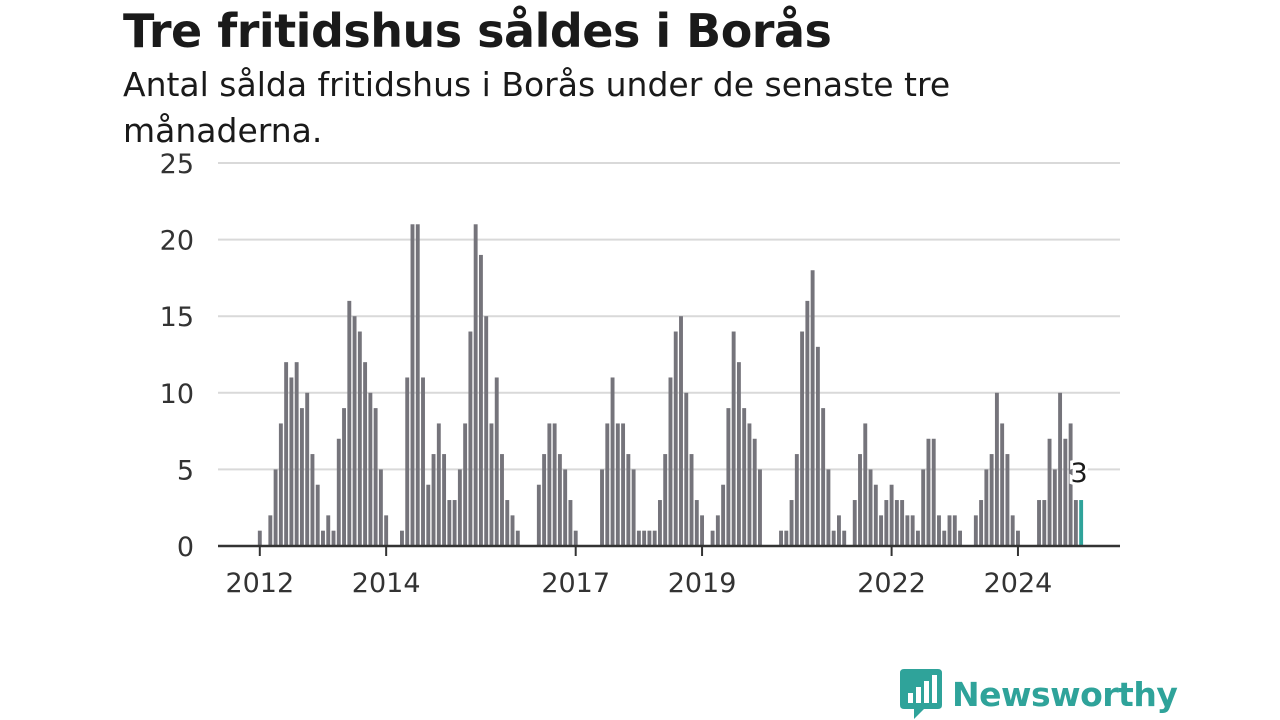  Describe the element at coordinates (891, 583) in the screenshot. I see `x-tick-label: 2022` at that location.